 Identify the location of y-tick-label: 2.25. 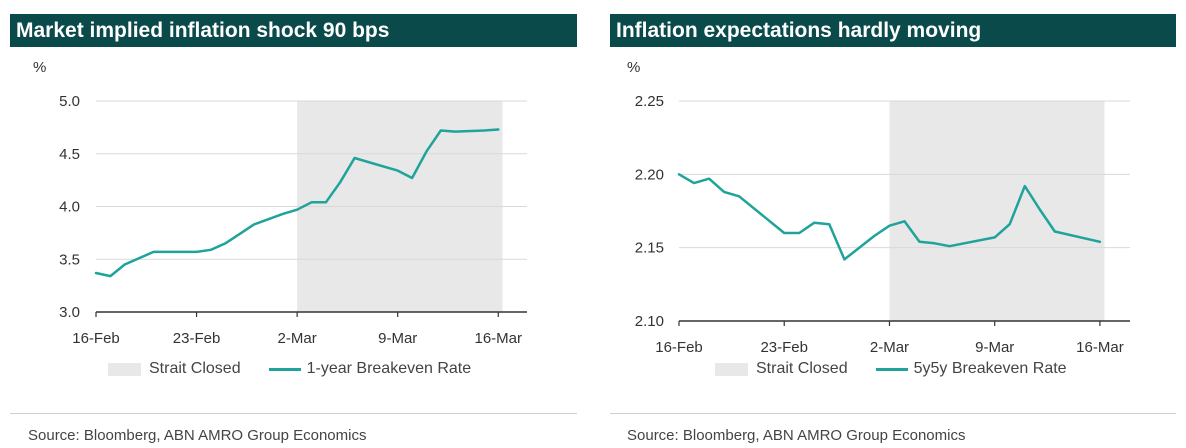
(649, 101).